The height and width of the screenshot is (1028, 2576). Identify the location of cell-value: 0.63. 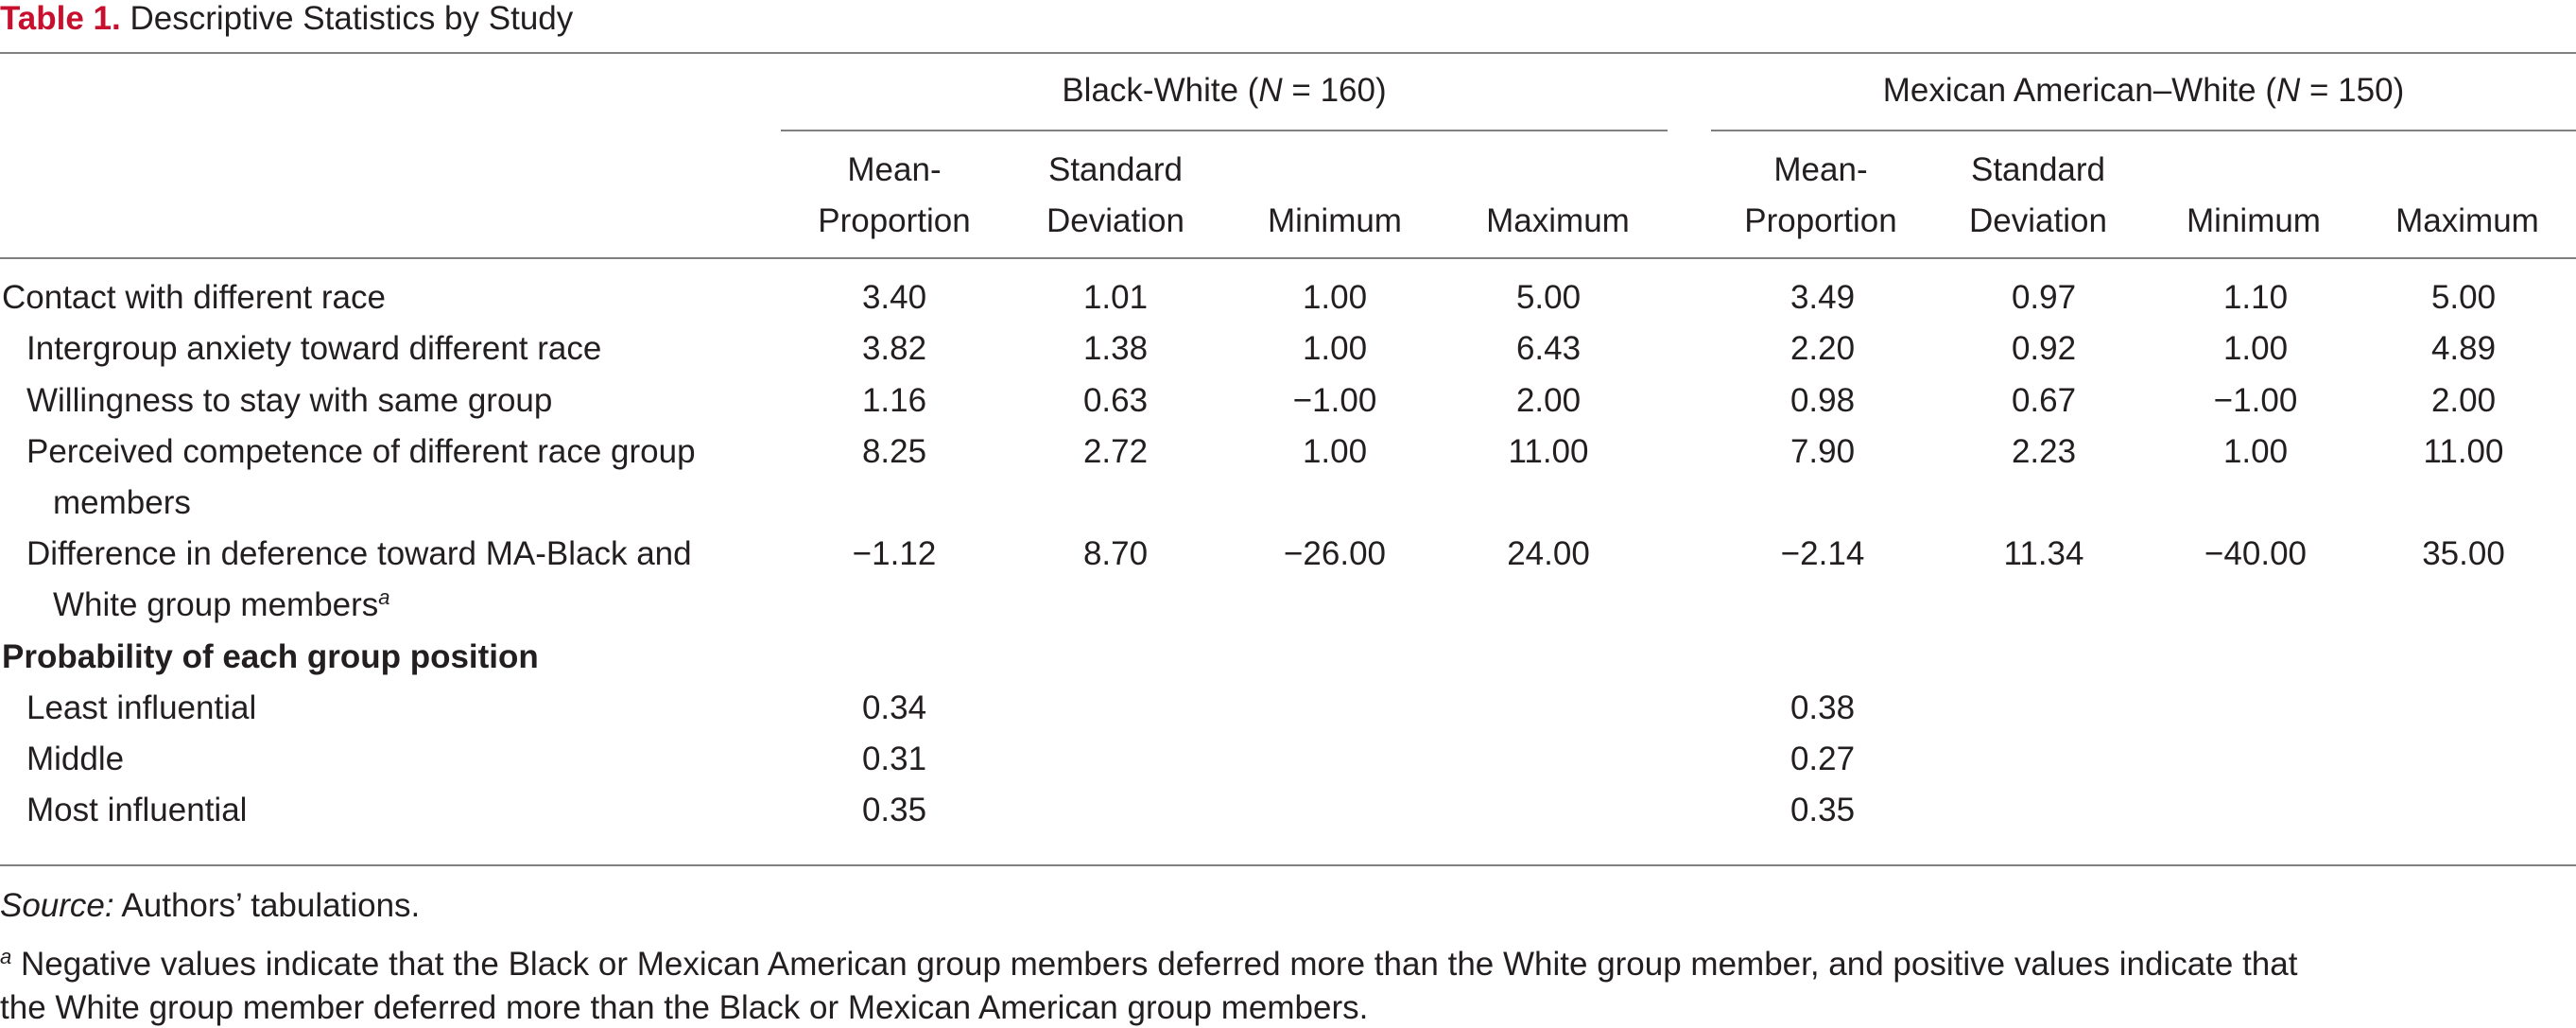
(1115, 400).